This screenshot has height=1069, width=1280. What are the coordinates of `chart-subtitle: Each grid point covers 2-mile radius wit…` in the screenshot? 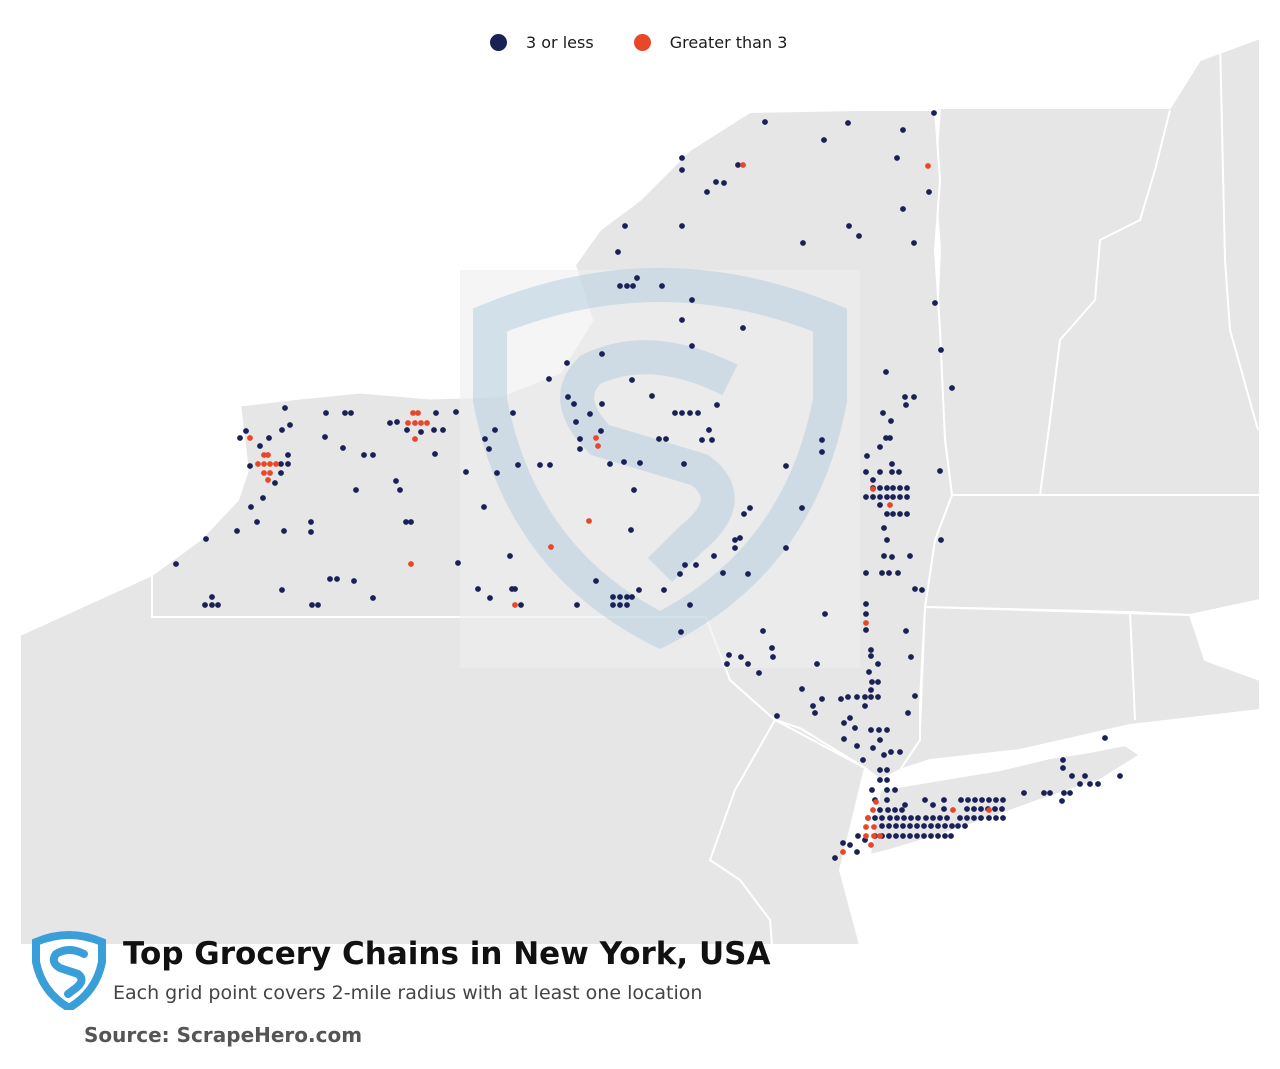 It's located at (408, 993).